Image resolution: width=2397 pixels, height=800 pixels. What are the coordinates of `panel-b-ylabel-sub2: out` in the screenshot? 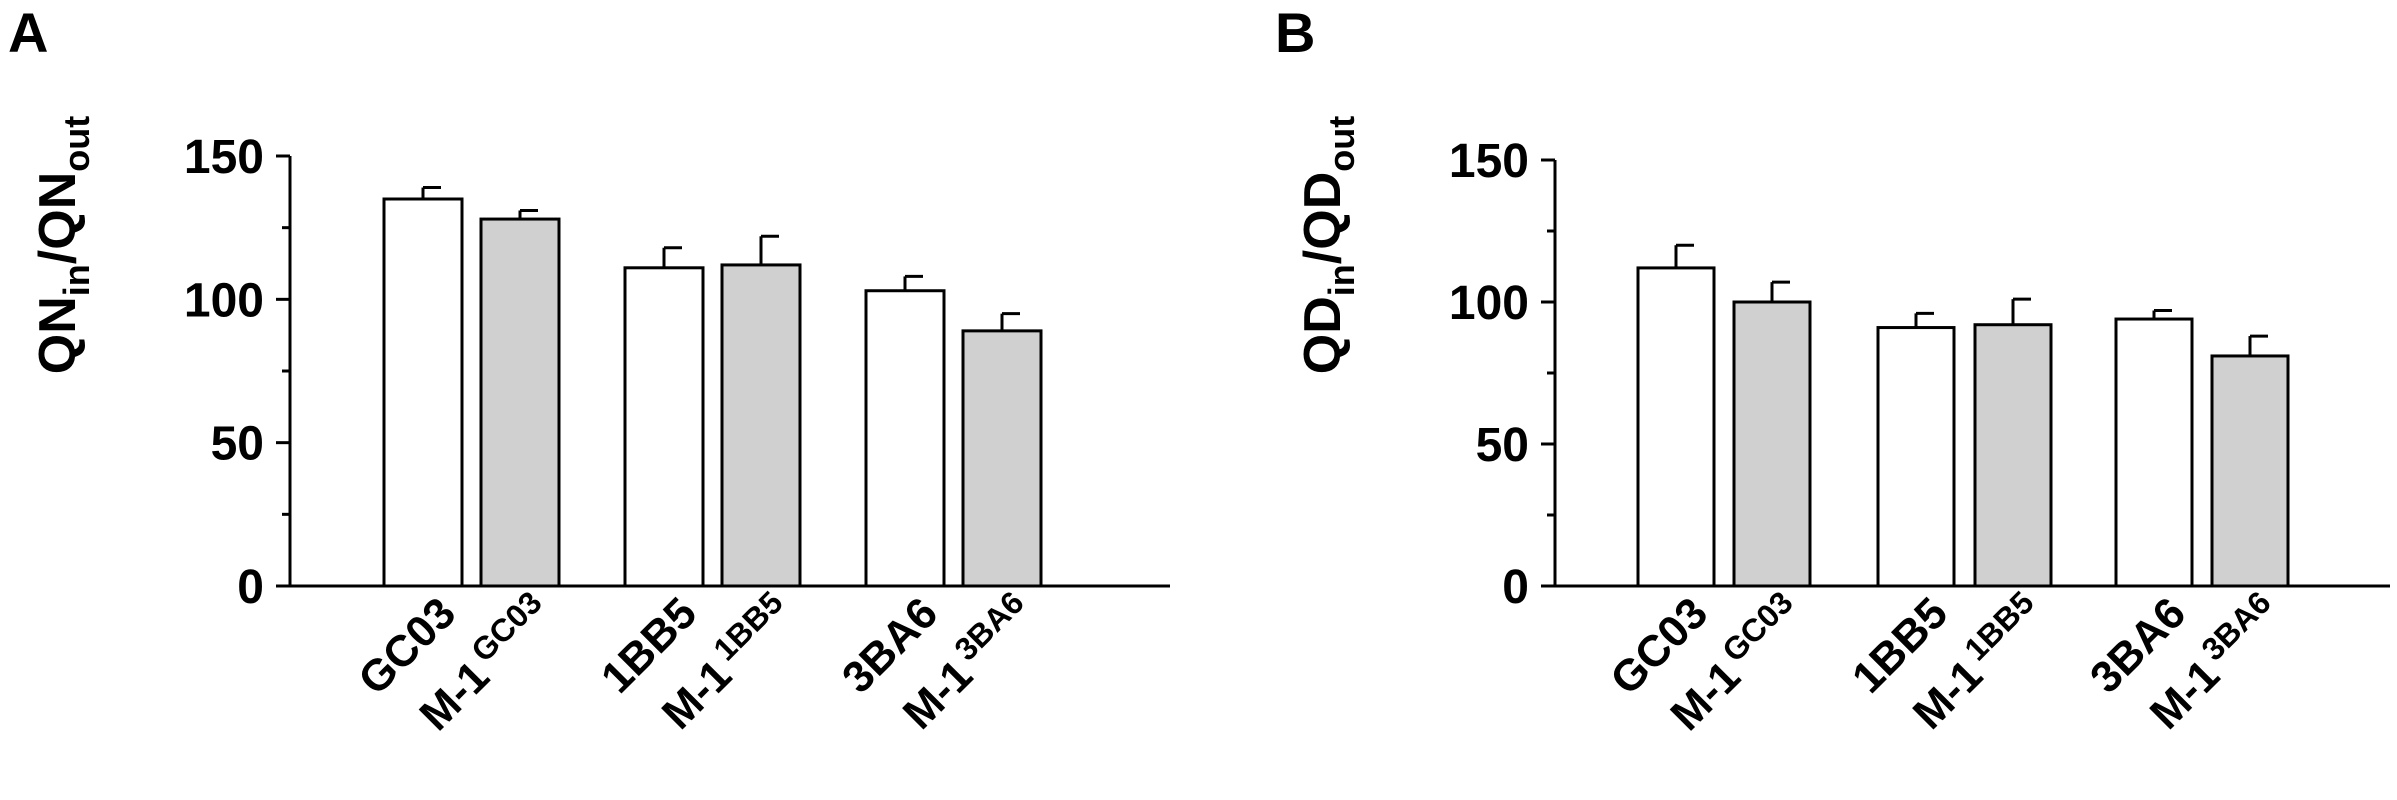 It's located at (1341, 144).